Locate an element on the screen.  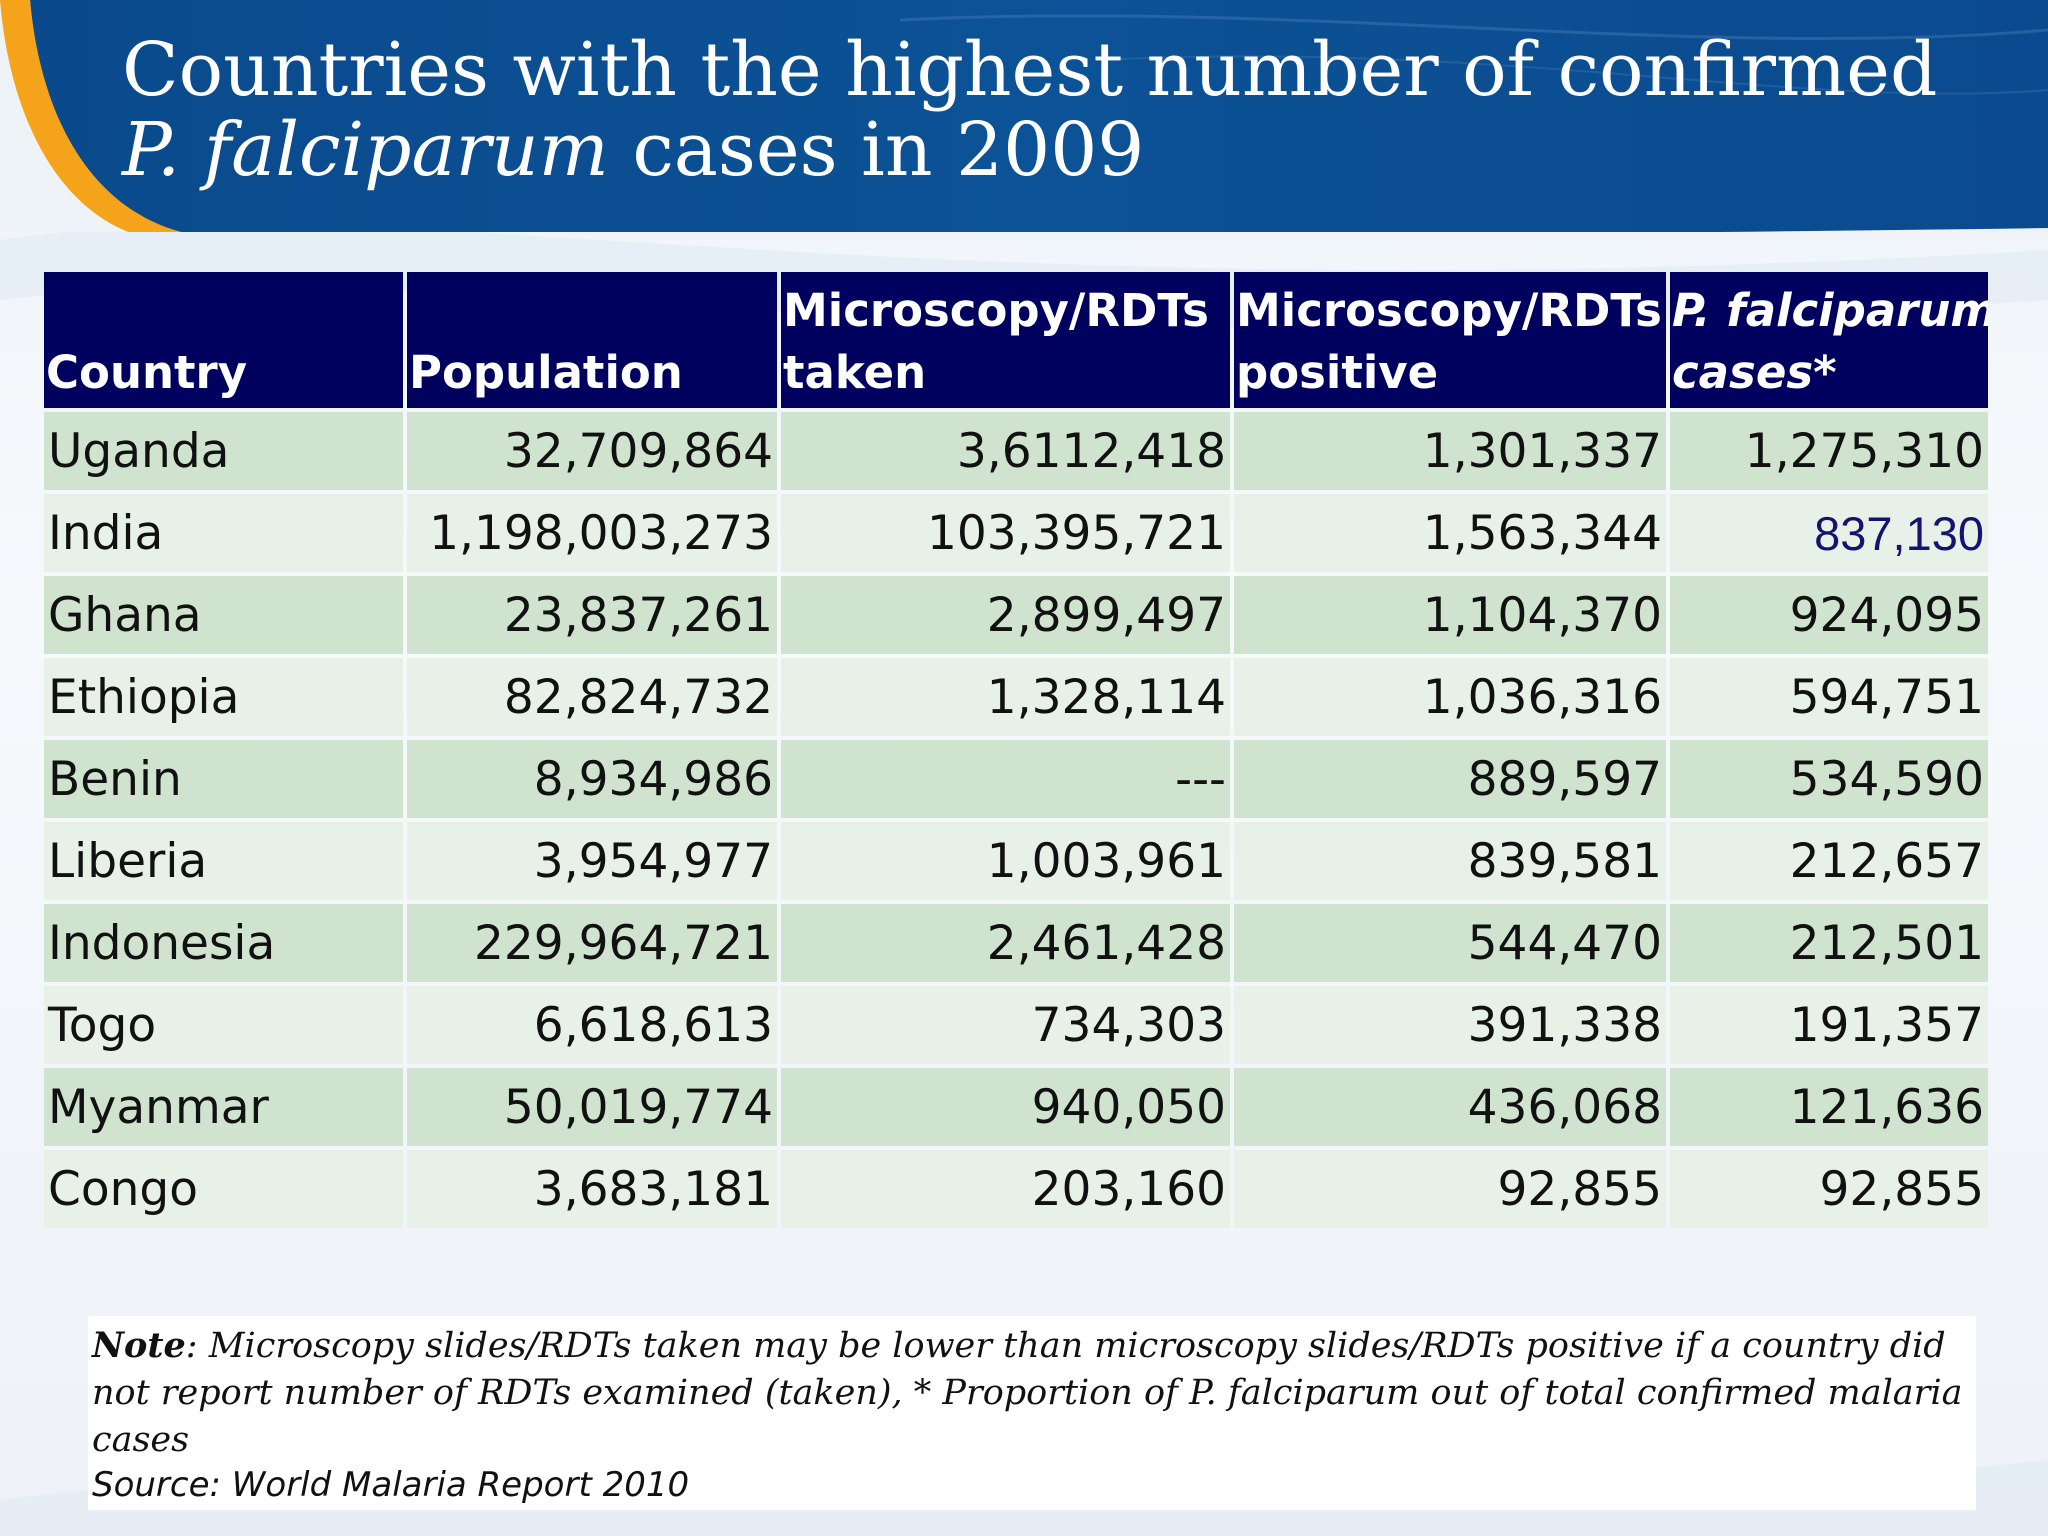
cell-positive: 889,597 is located at coordinates (1450, 779).